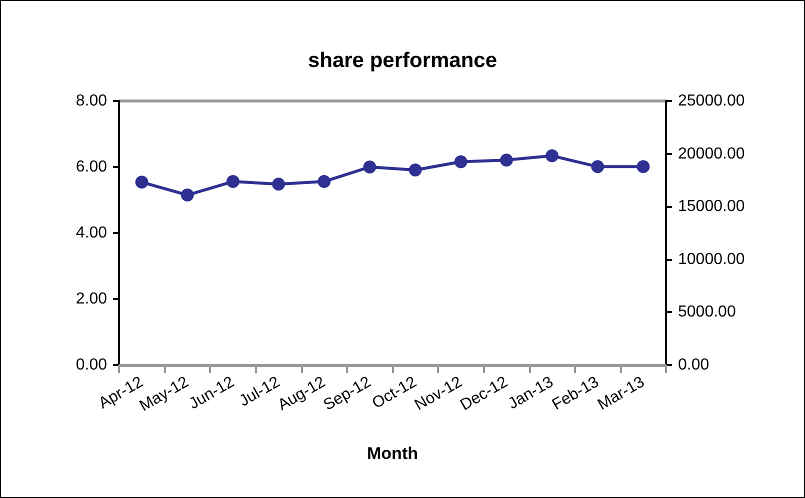 Image resolution: width=805 pixels, height=498 pixels. What do you see at coordinates (711, 153) in the screenshot?
I see `y2-tick-label: 20000.00` at bounding box center [711, 153].